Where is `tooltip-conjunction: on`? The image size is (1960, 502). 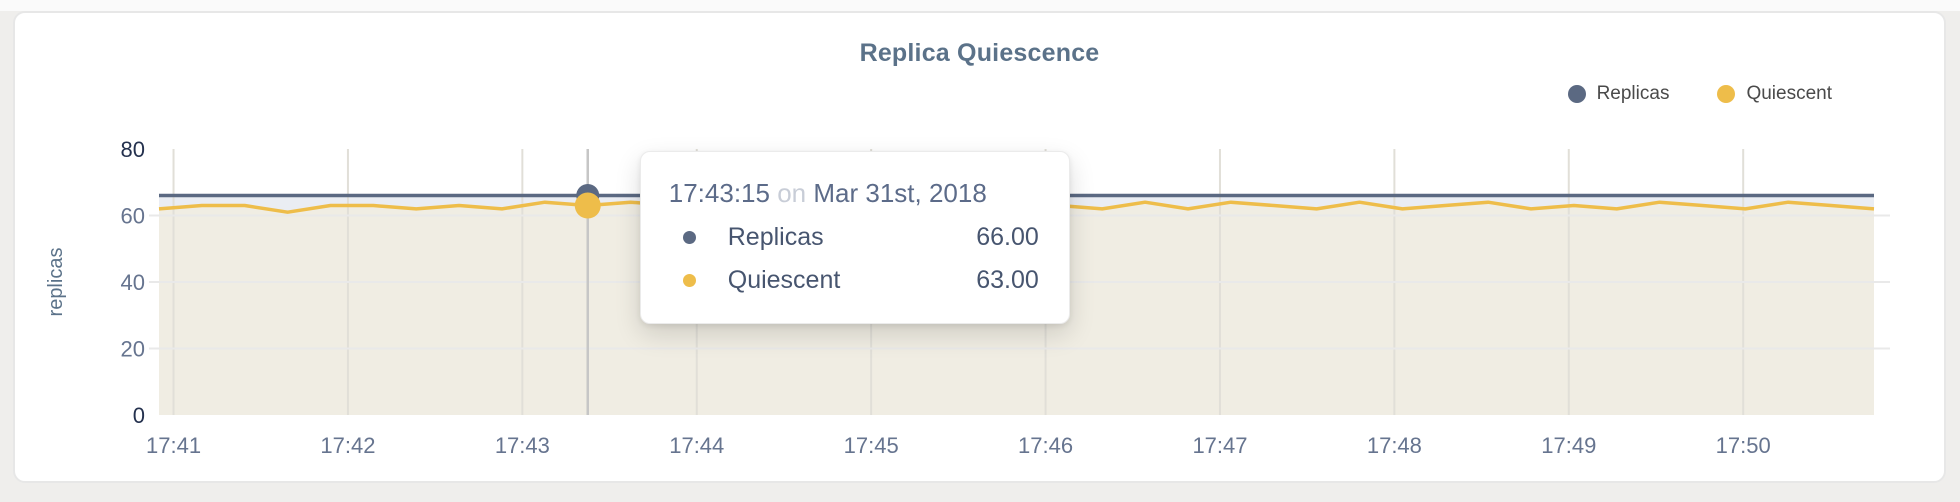
tooltip-conjunction: on is located at coordinates (792, 193).